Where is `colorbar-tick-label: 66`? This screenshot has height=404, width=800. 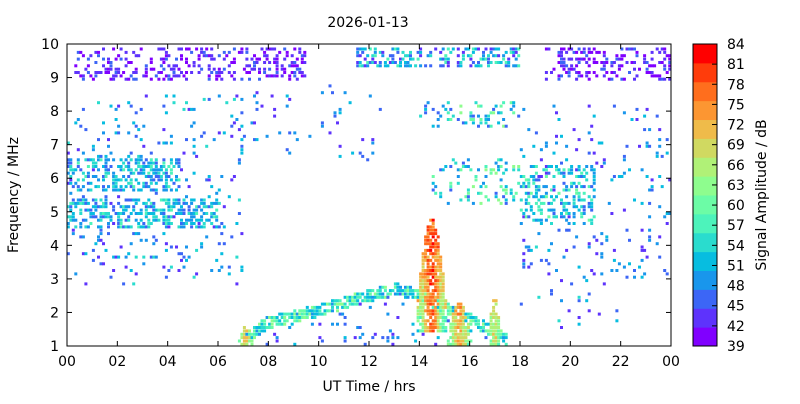
colorbar-tick-label: 66 is located at coordinates (736, 166).